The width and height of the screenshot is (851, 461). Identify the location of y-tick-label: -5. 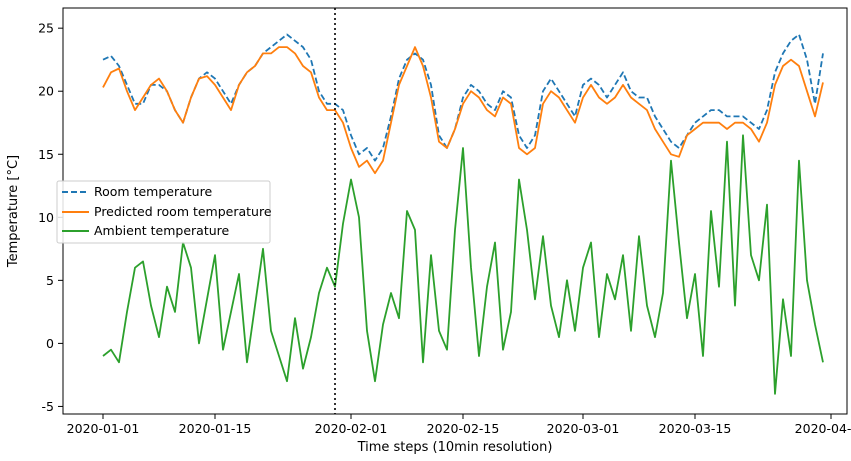
(48, 406).